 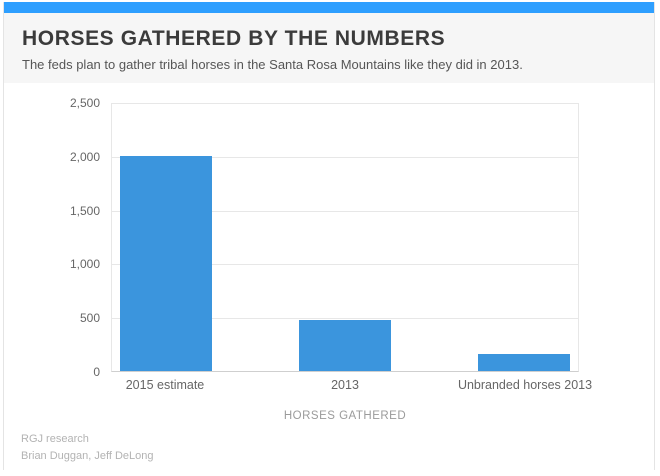 I want to click on y-tick-label: 1,500, so click(x=84, y=210).